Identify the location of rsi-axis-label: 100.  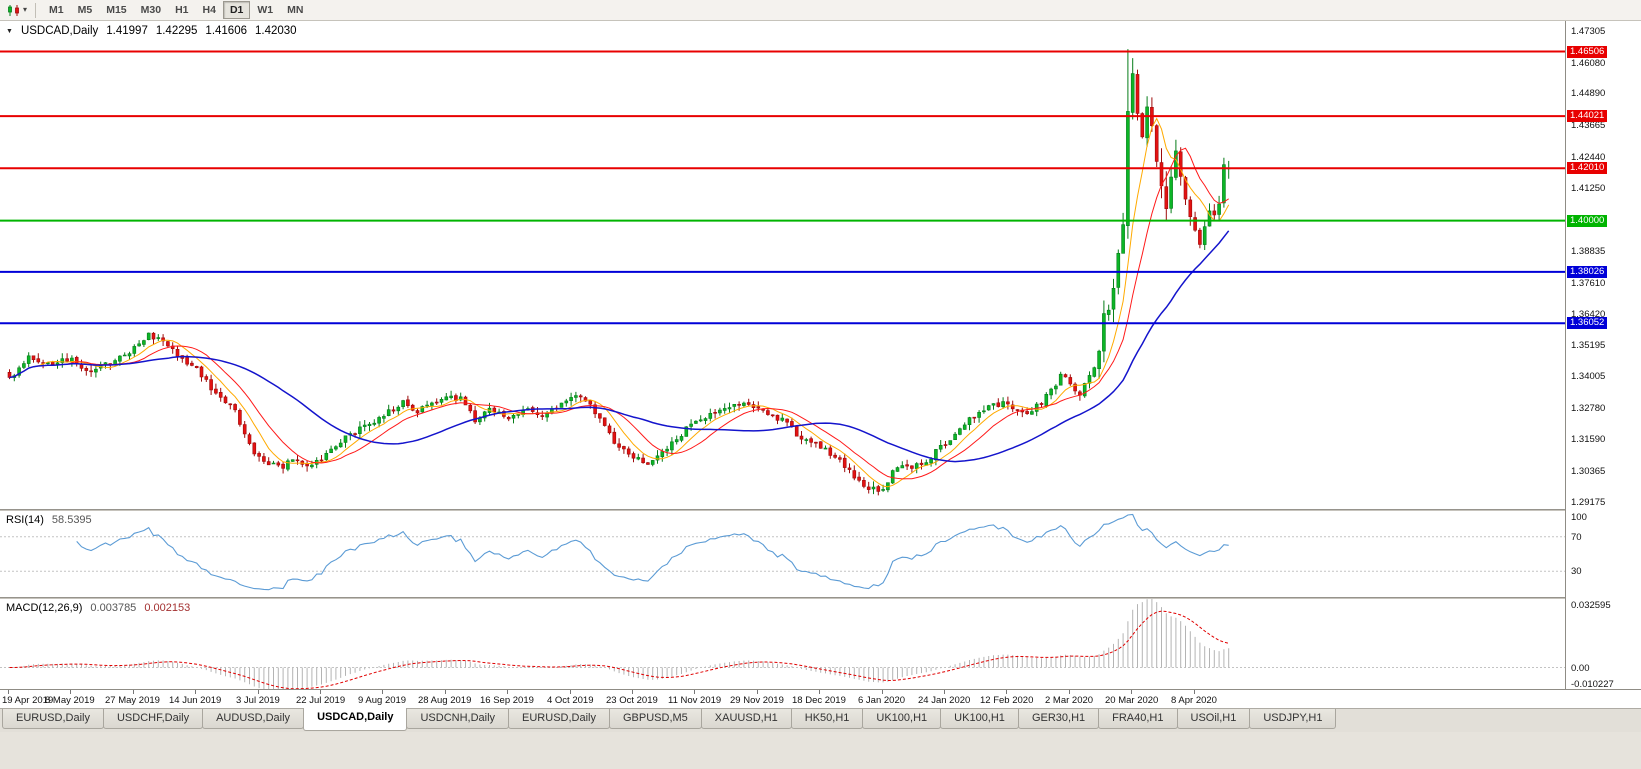
(1579, 517).